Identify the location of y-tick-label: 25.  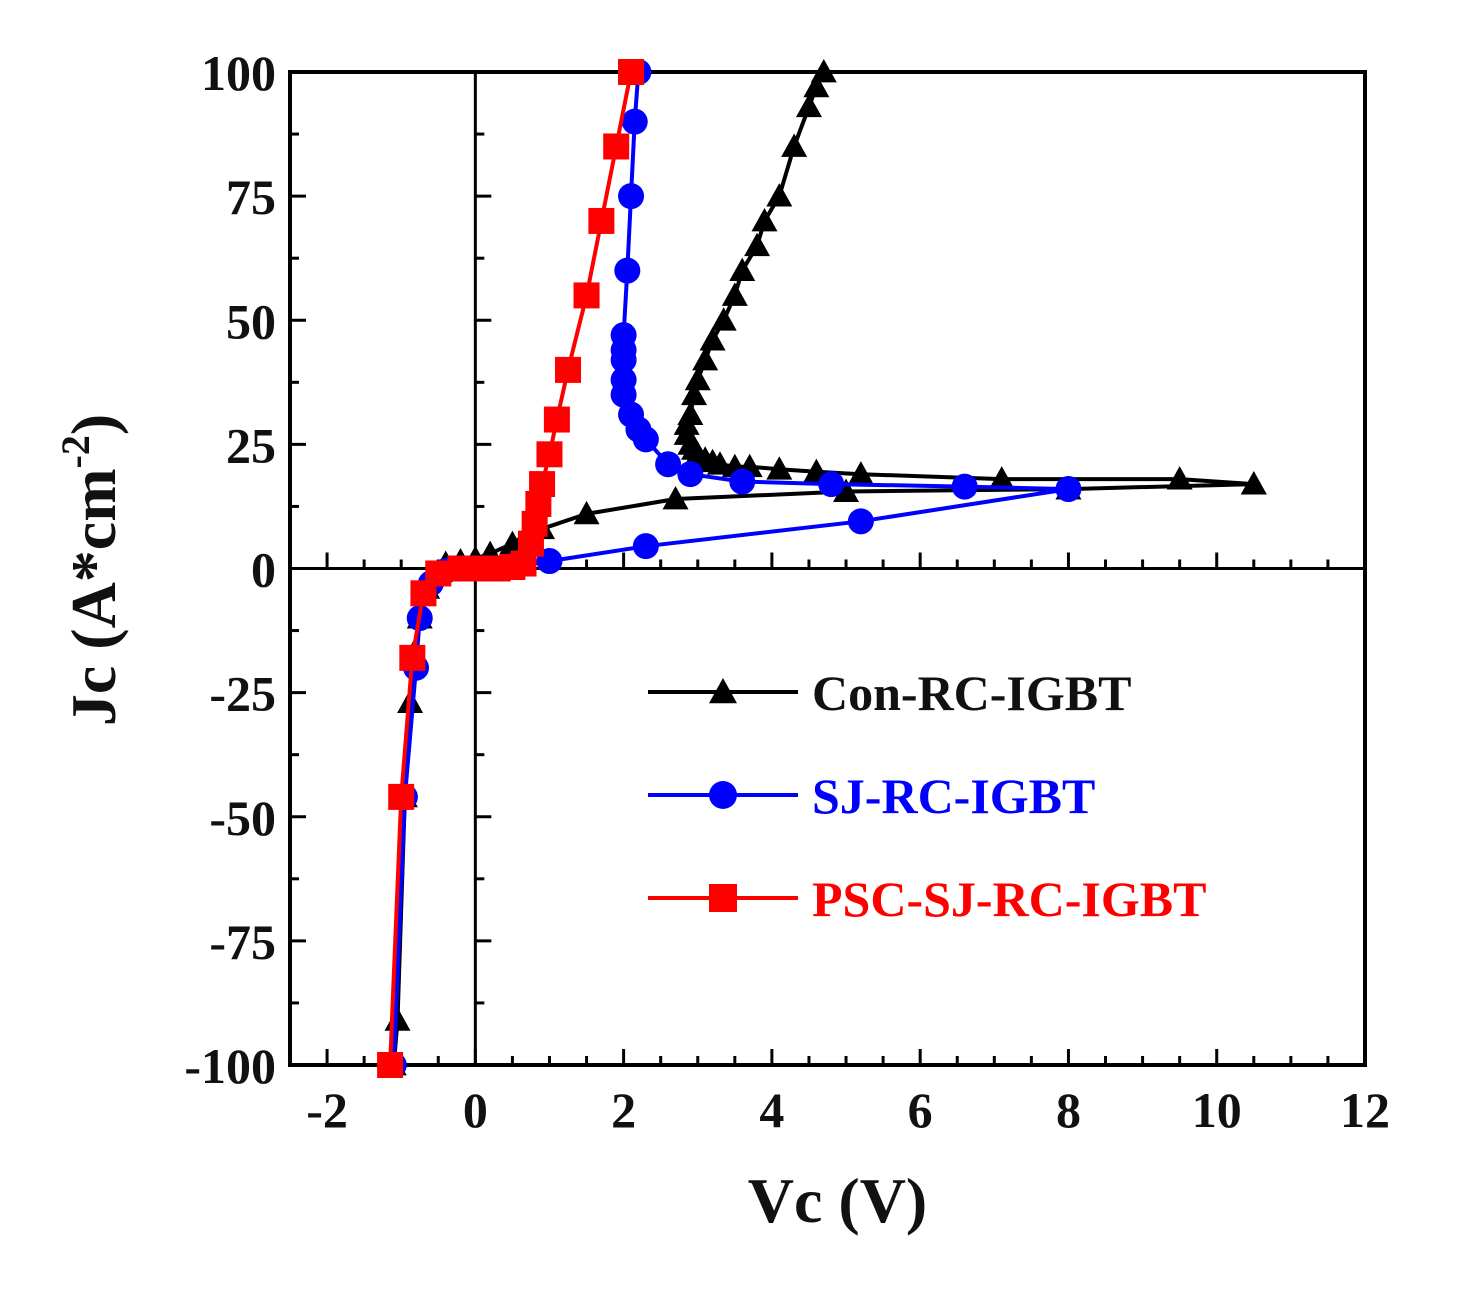
(251, 445).